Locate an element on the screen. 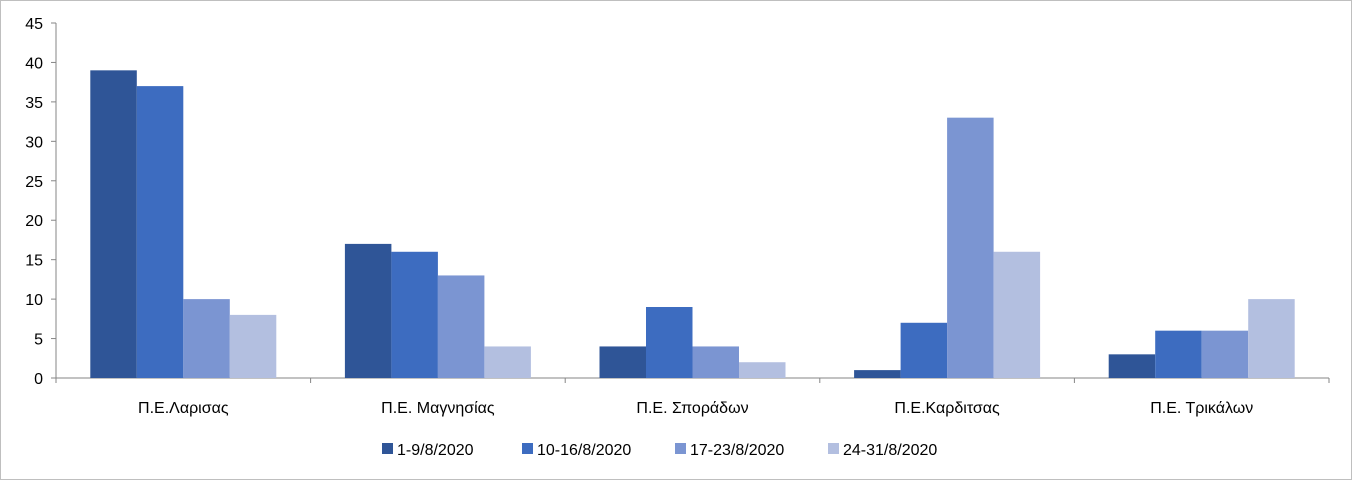 The image size is (1352, 484). legend-item: 24-31/8/2020 is located at coordinates (882, 450).